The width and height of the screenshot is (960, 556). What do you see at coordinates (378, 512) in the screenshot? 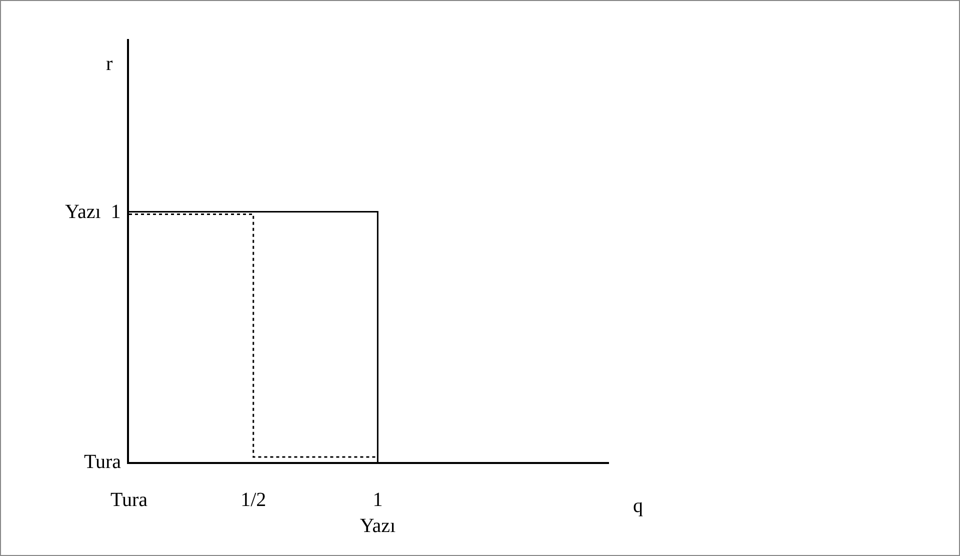
I see `x-tick-label: 1 Yazı` at bounding box center [378, 512].